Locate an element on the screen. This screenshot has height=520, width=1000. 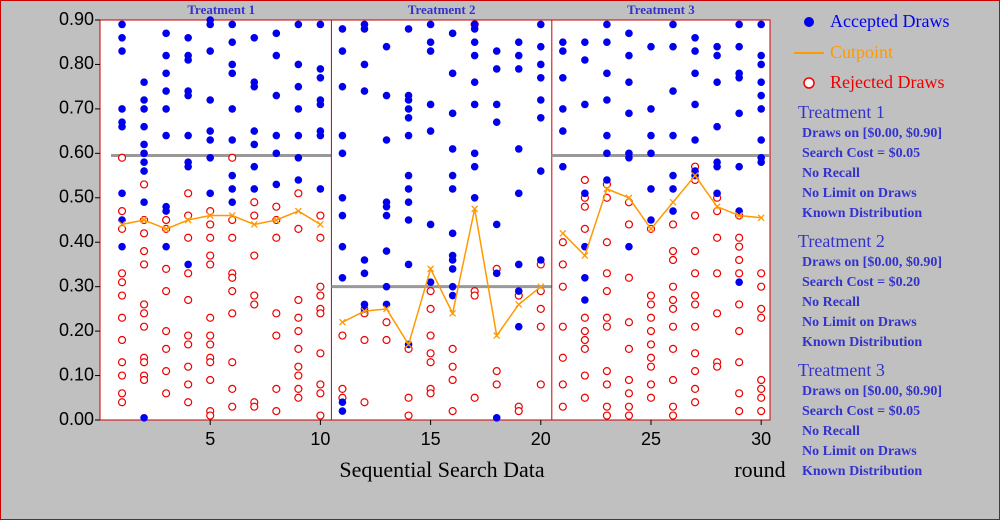
x-tick-label: 20 is located at coordinates (541, 439).